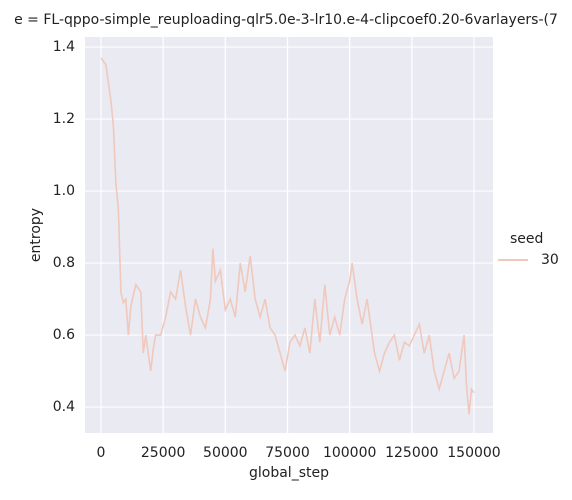  What do you see at coordinates (411, 453) in the screenshot?
I see `x-tick-label: 125000` at bounding box center [411, 453].